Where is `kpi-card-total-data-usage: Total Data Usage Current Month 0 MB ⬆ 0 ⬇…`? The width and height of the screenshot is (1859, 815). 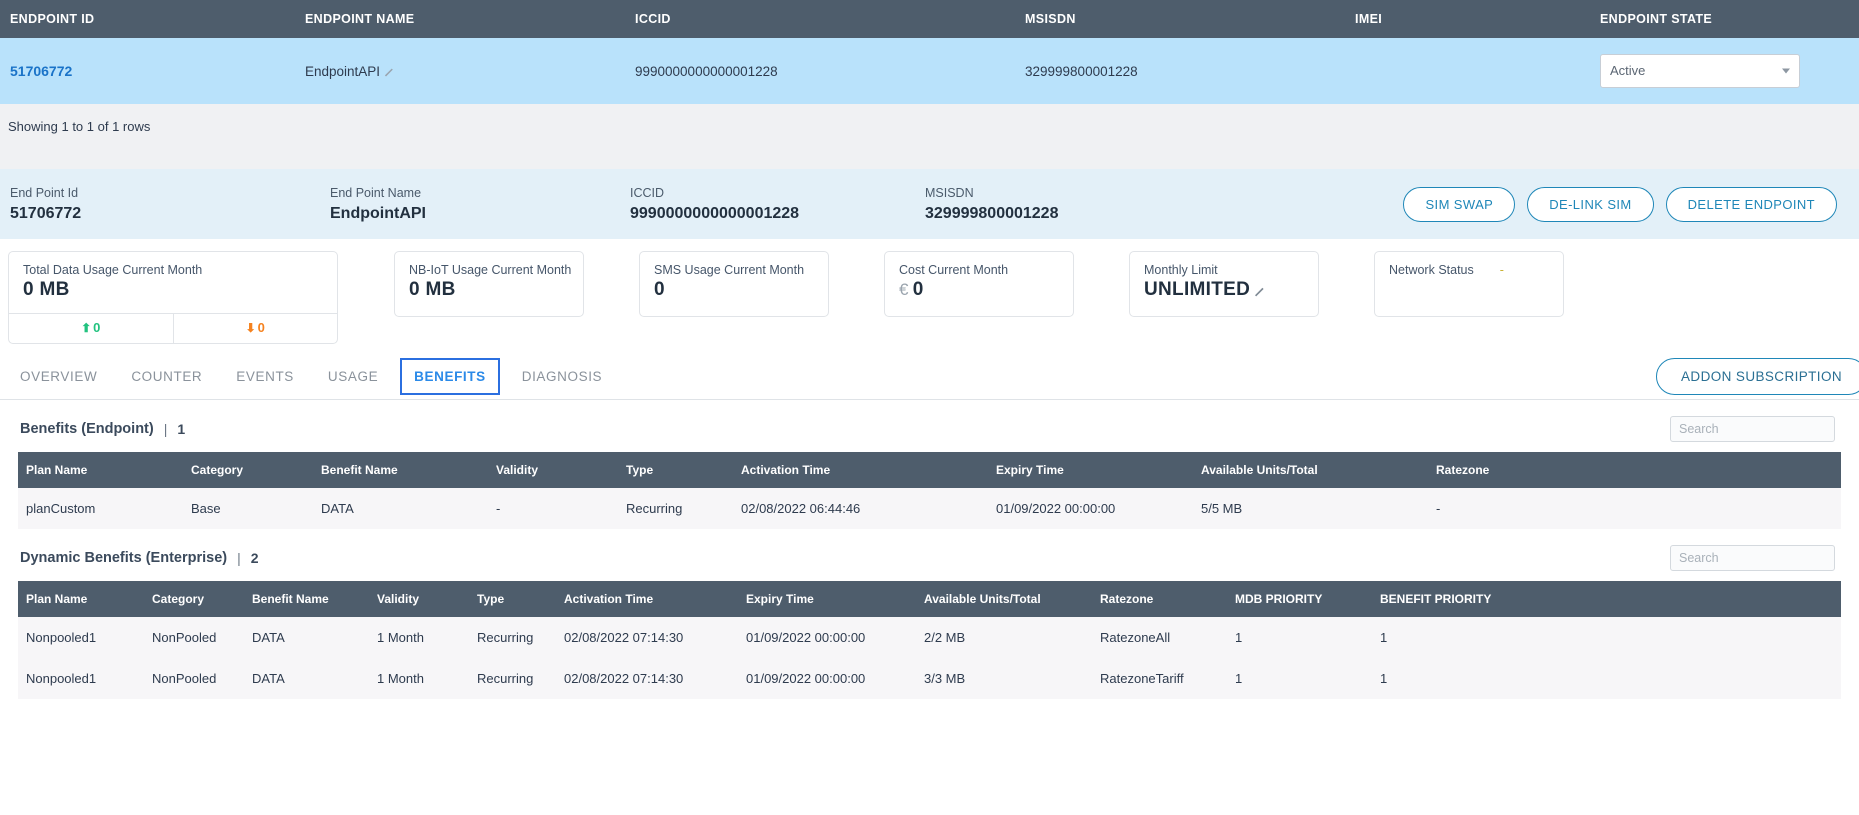 kpi-card-total-data-usage: Total Data Usage Current Month 0 MB ⬆ 0 ⬇… is located at coordinates (173, 297).